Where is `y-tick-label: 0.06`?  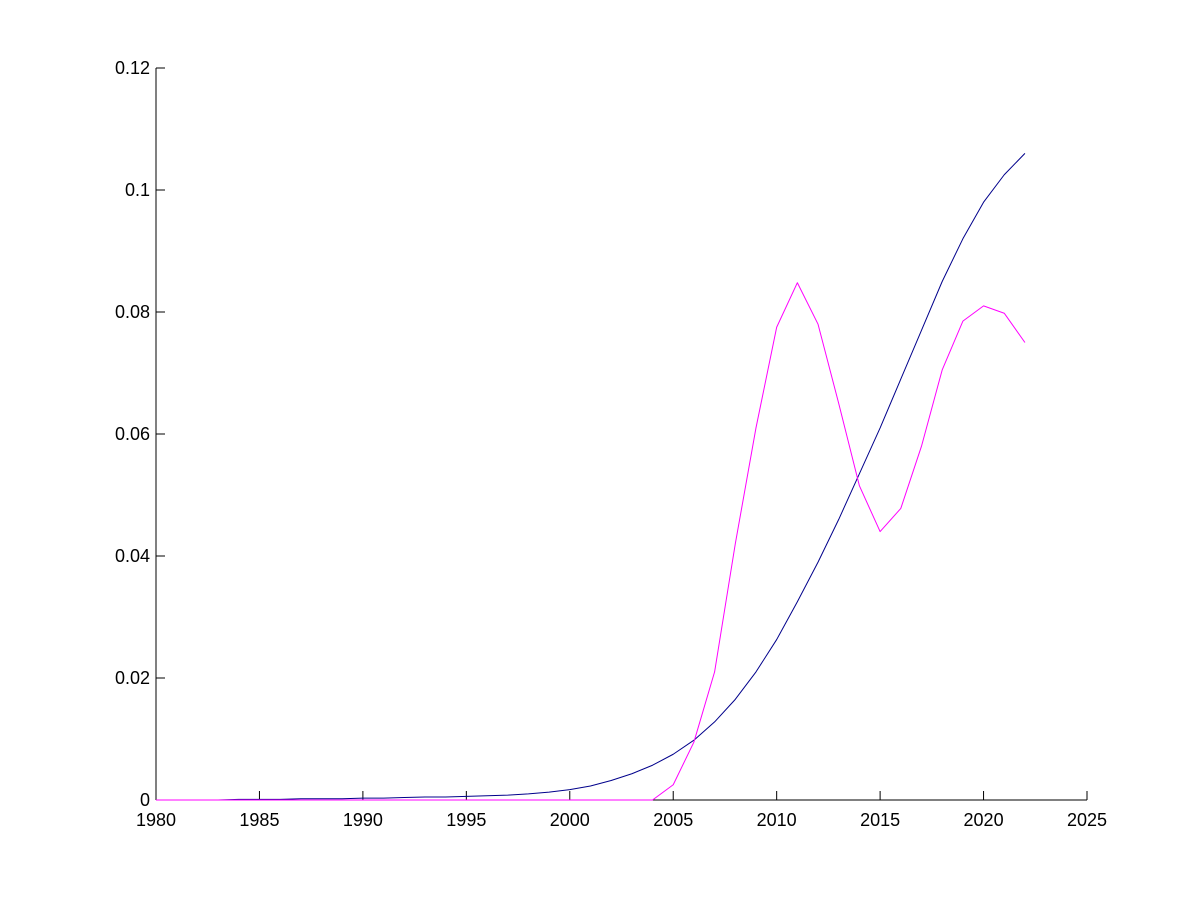
y-tick-label: 0.06 is located at coordinates (132, 434).